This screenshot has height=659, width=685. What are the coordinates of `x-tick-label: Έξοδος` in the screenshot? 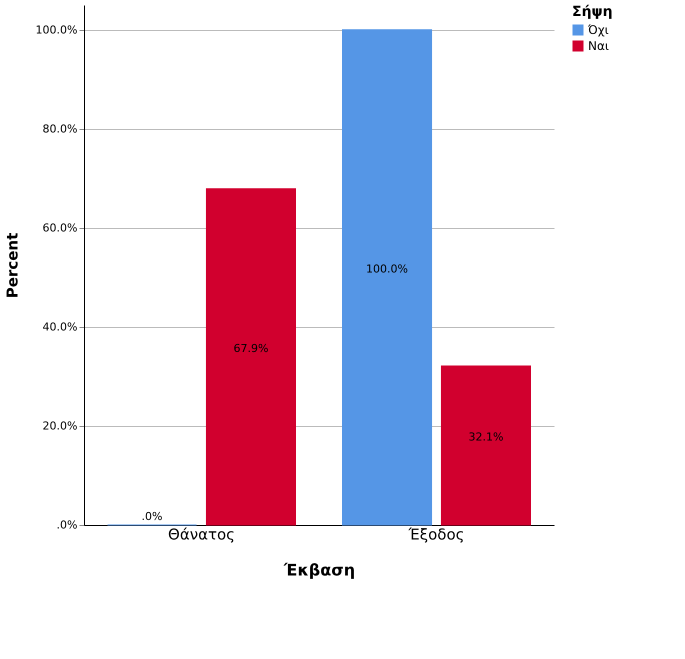 It's located at (436, 535).